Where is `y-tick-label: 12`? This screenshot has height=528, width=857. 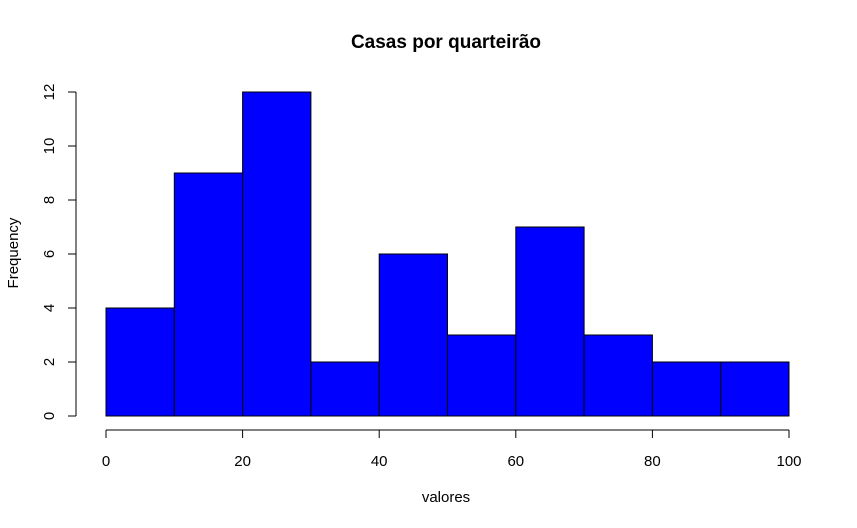 y-tick-label: 12 is located at coordinates (49, 92).